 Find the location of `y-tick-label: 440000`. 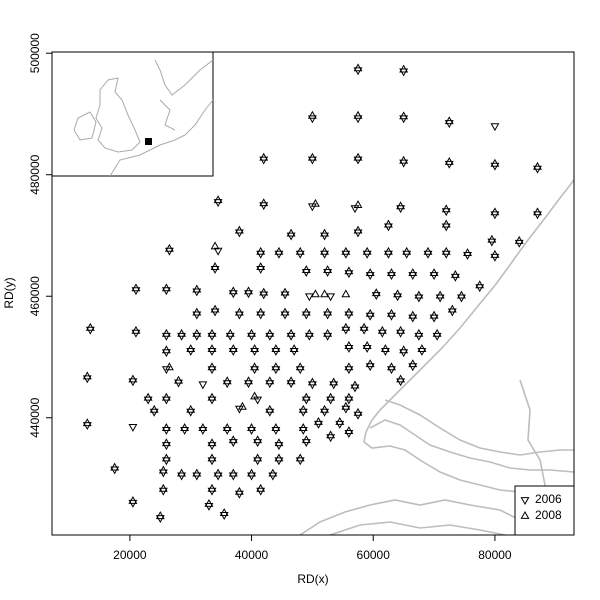

y-tick-label: 440000 is located at coordinates (35, 417).